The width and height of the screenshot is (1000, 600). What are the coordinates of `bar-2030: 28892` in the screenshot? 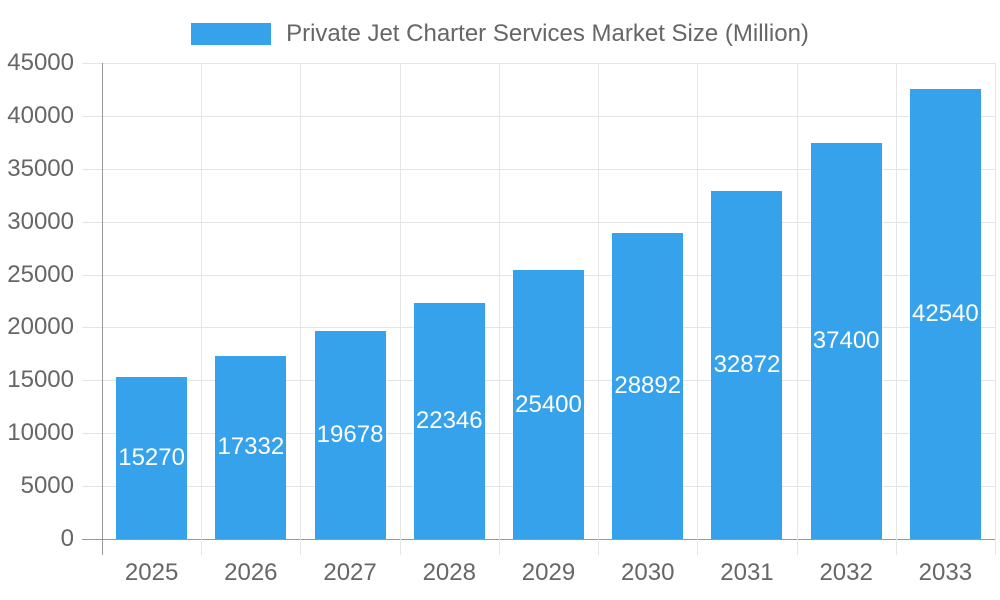 It's located at (648, 386).